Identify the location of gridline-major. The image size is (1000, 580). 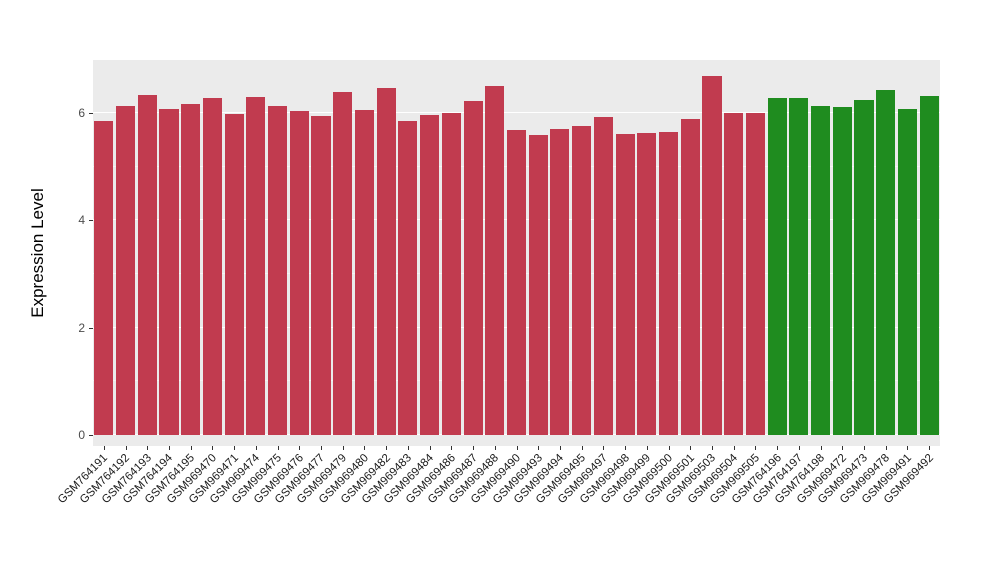
(516, 112).